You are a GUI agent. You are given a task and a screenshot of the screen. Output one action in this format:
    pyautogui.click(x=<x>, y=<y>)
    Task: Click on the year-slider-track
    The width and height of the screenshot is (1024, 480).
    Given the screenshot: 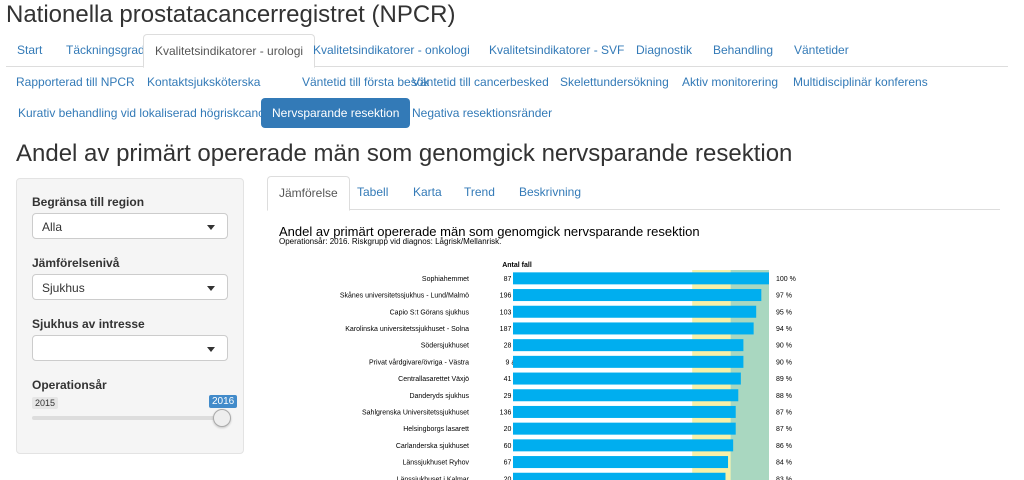 What is the action you would take?
    pyautogui.click(x=129, y=418)
    